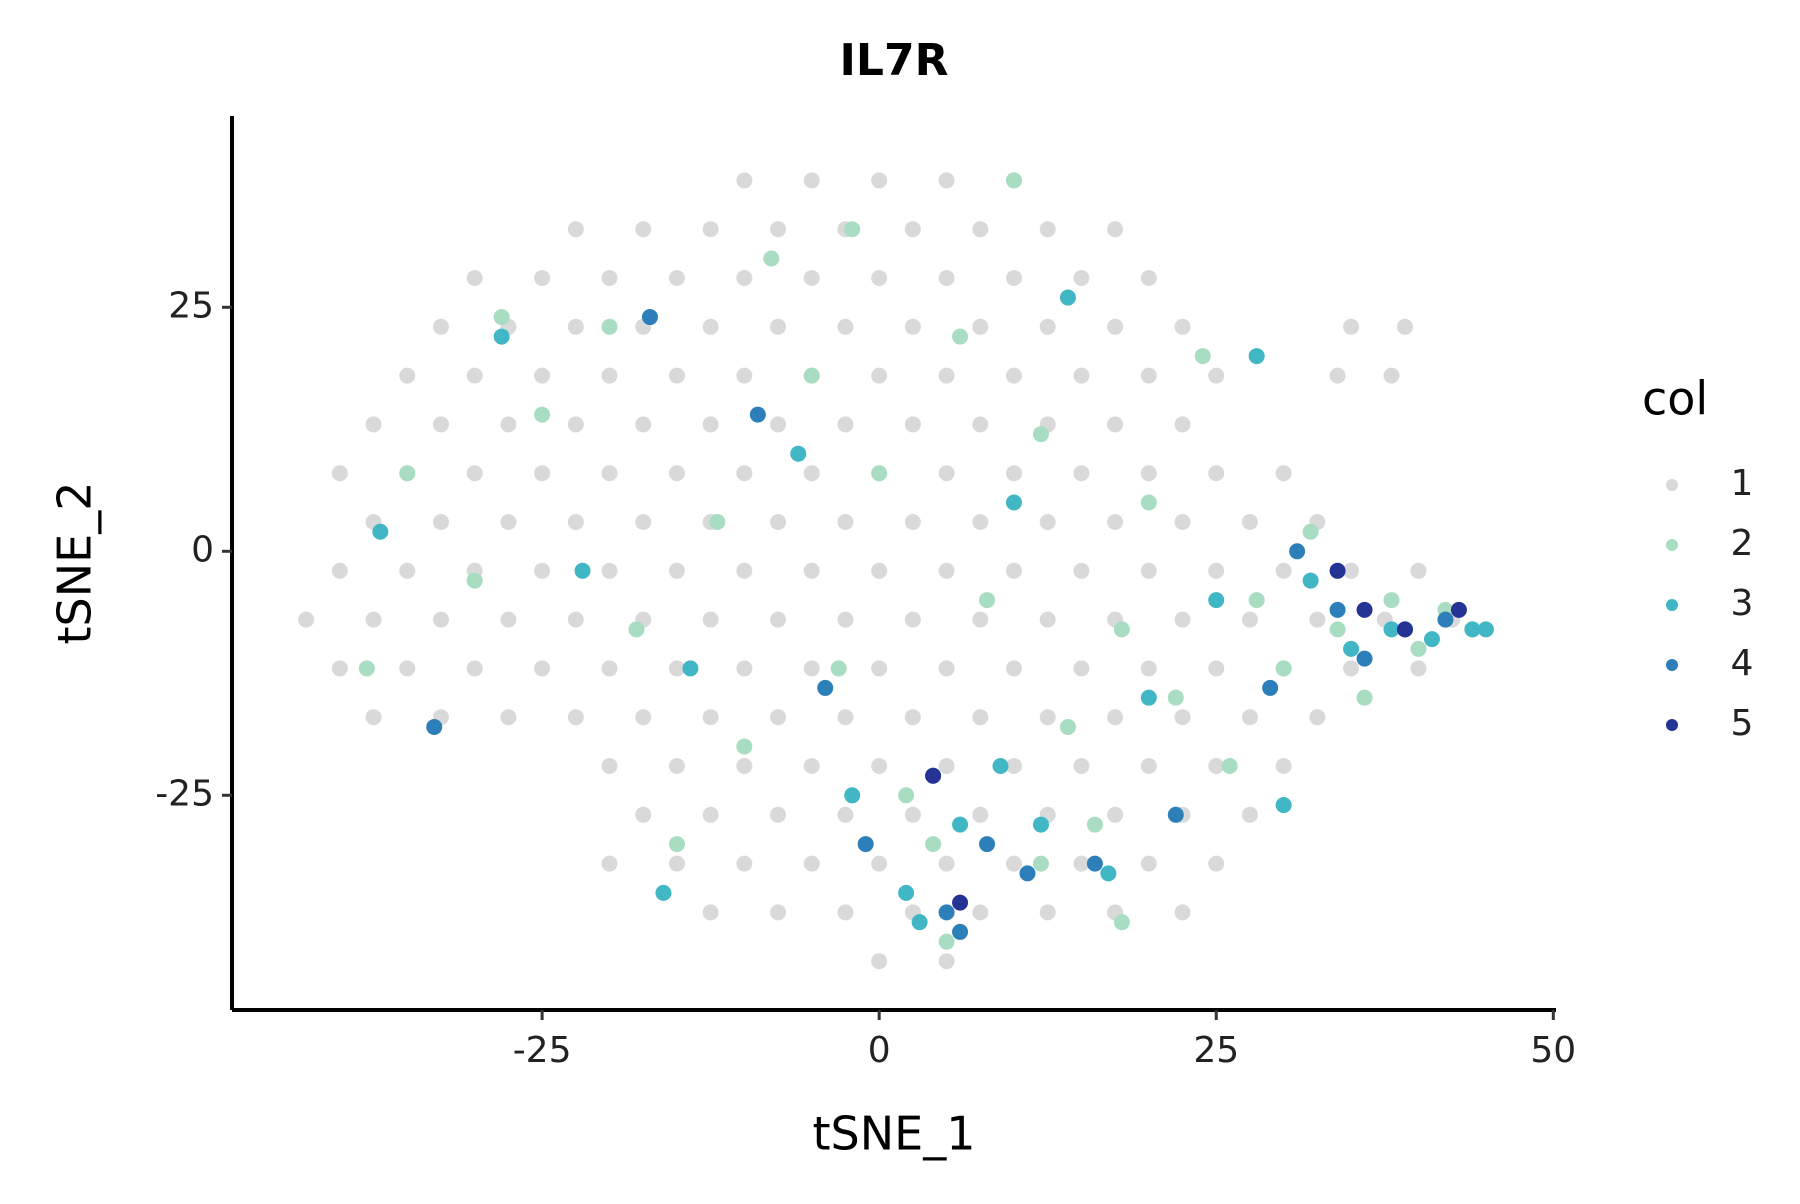 The width and height of the screenshot is (1800, 1204). I want to click on legend-label: 2, so click(1742, 543).